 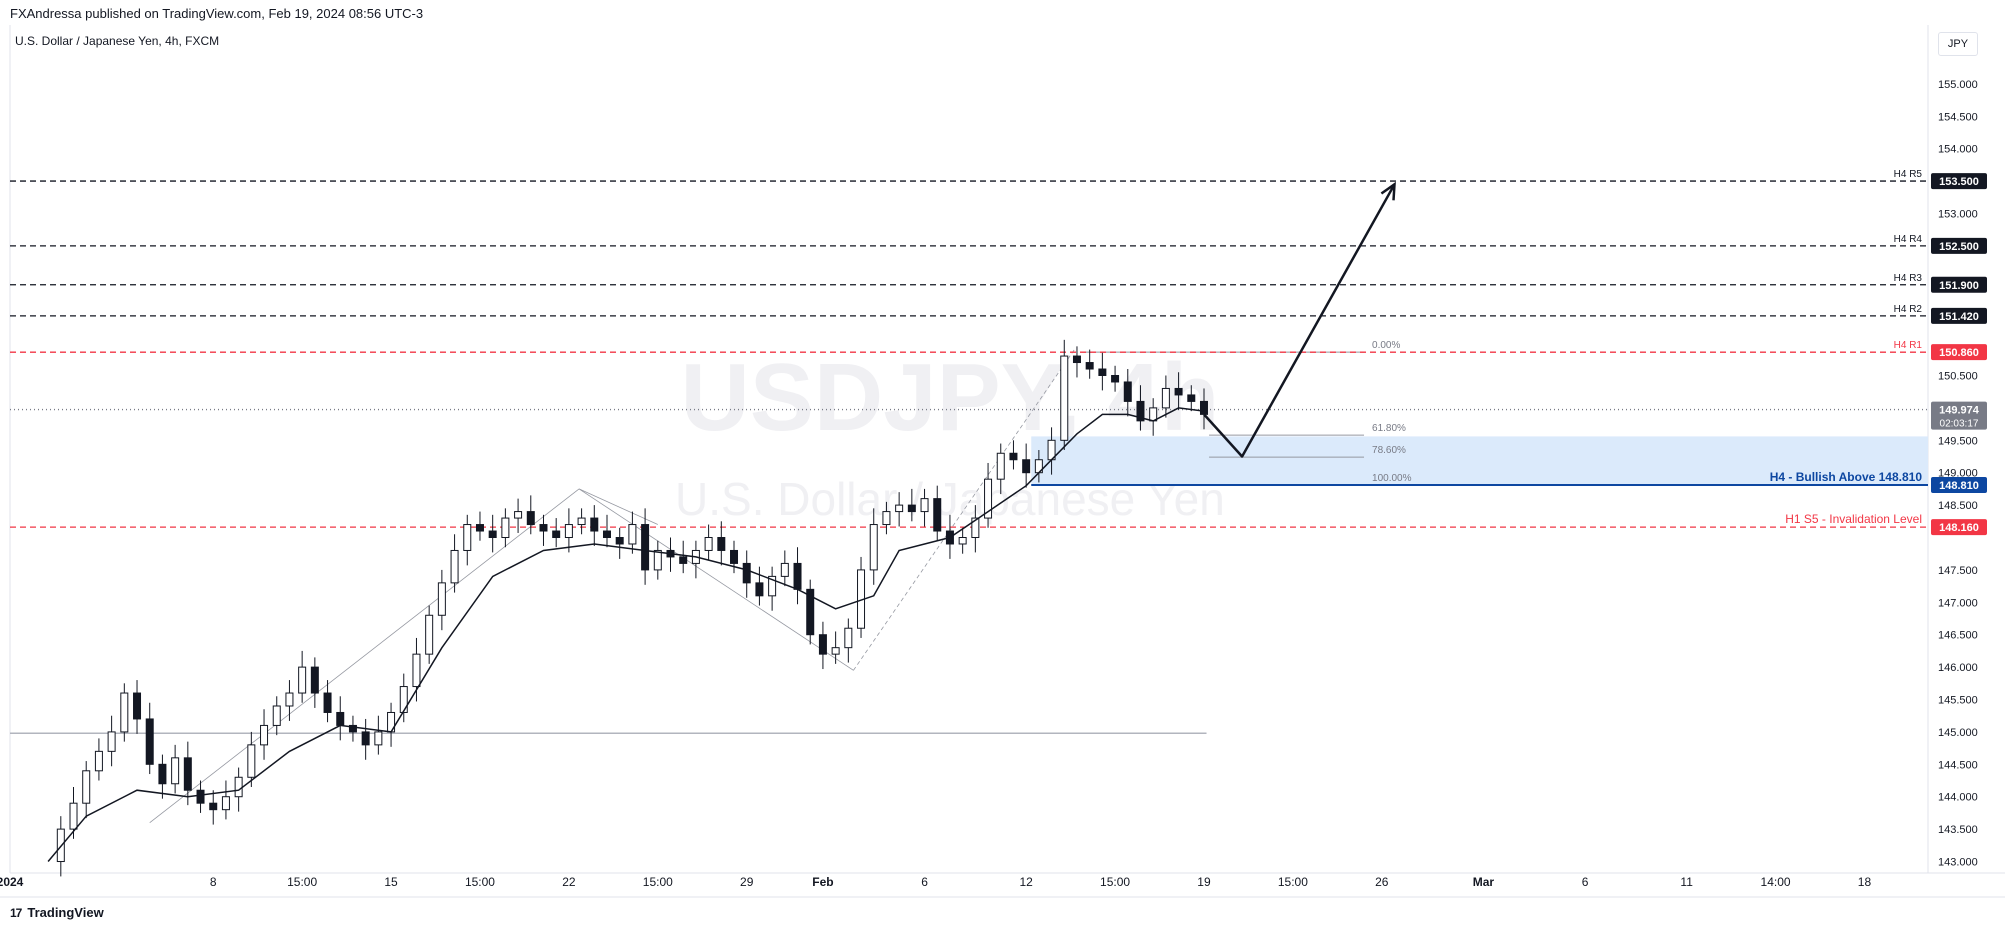 What do you see at coordinates (1908, 278) in the screenshot?
I see `level-tag: H4 R3` at bounding box center [1908, 278].